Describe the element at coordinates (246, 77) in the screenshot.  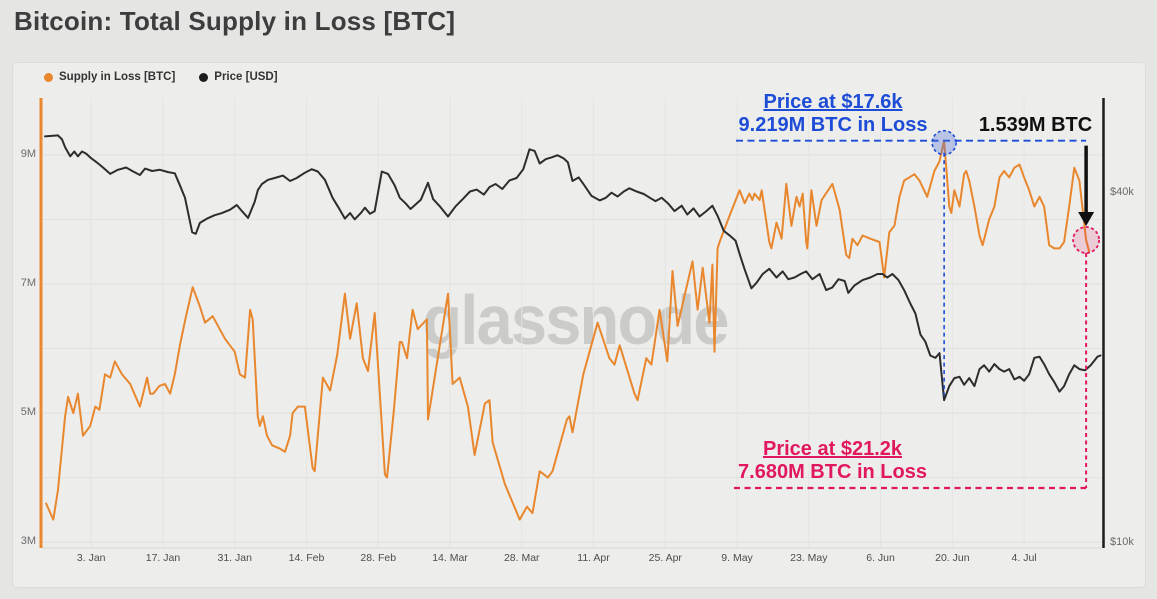
I see `legend-price-label: Price [USD]` at that location.